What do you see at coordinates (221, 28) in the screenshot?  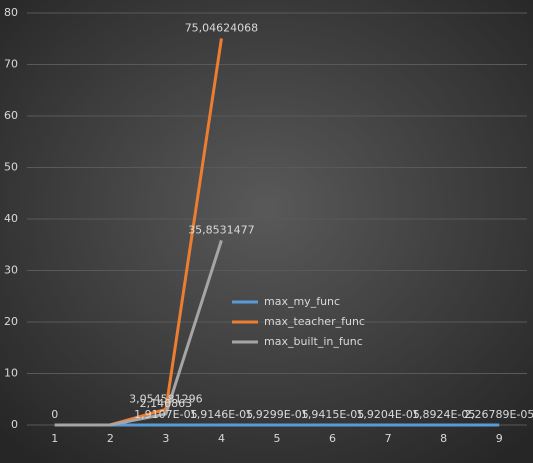 I see `data-label: 75,04624068` at bounding box center [221, 28].